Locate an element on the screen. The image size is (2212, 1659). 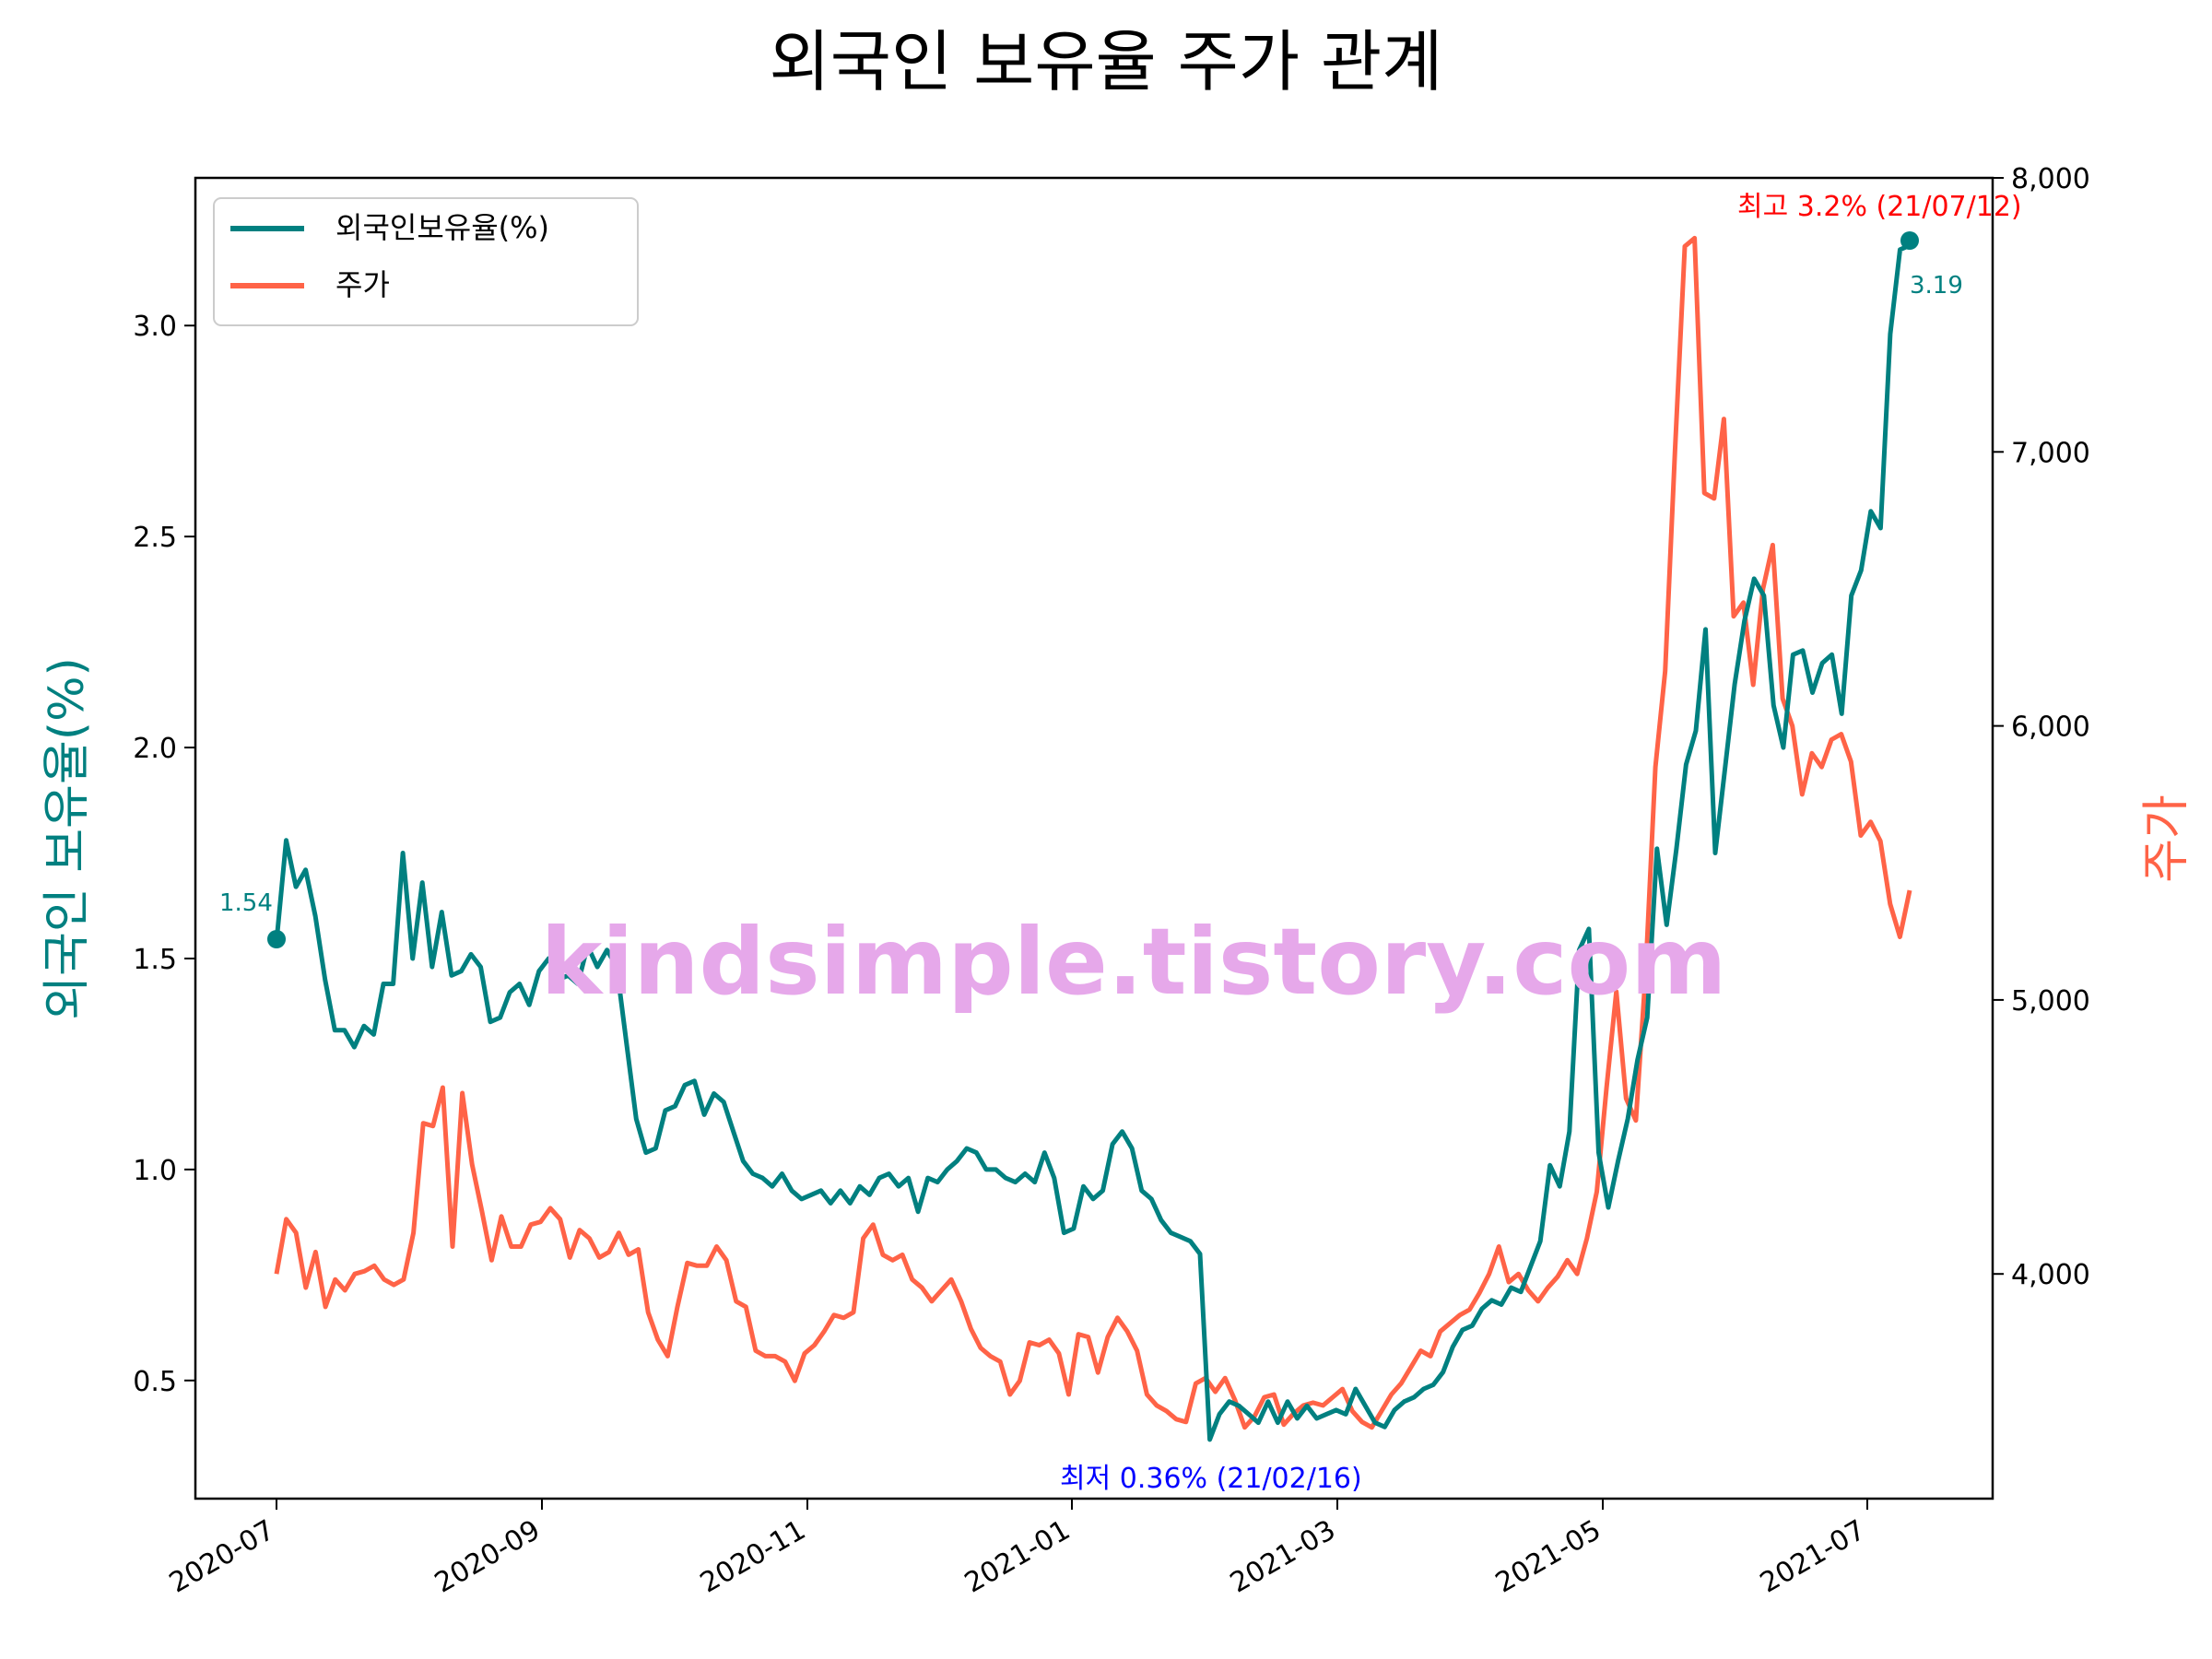
x-tick-label: 2021-01 is located at coordinates (1017, 1557).